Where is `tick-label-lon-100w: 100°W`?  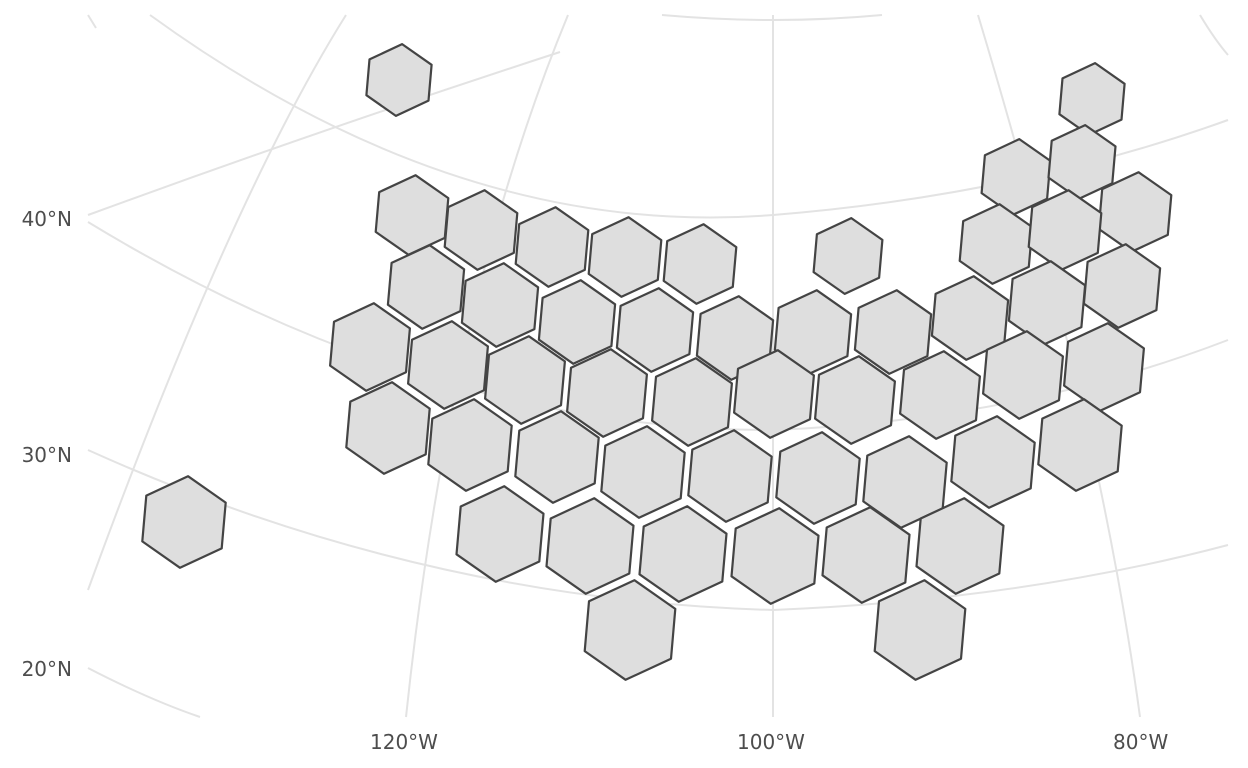 tick-label-lon-100w: 100°W is located at coordinates (771, 742).